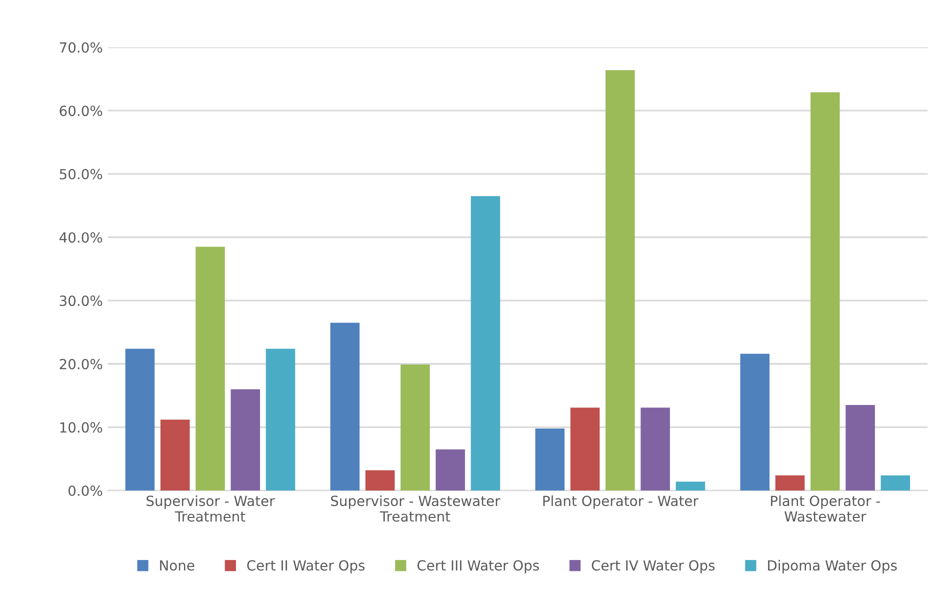 The width and height of the screenshot is (937, 591). What do you see at coordinates (81, 364) in the screenshot?
I see `y-tick-label: 20.0%` at bounding box center [81, 364].